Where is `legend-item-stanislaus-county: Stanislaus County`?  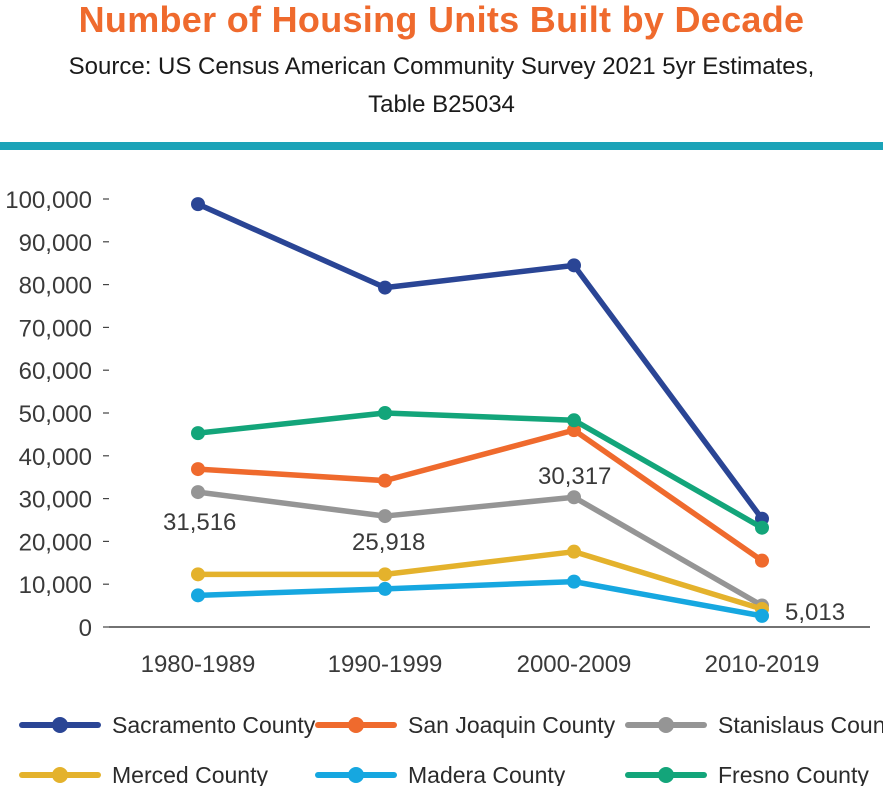 legend-item-stanislaus-county: Stanislaus County is located at coordinates (754, 725).